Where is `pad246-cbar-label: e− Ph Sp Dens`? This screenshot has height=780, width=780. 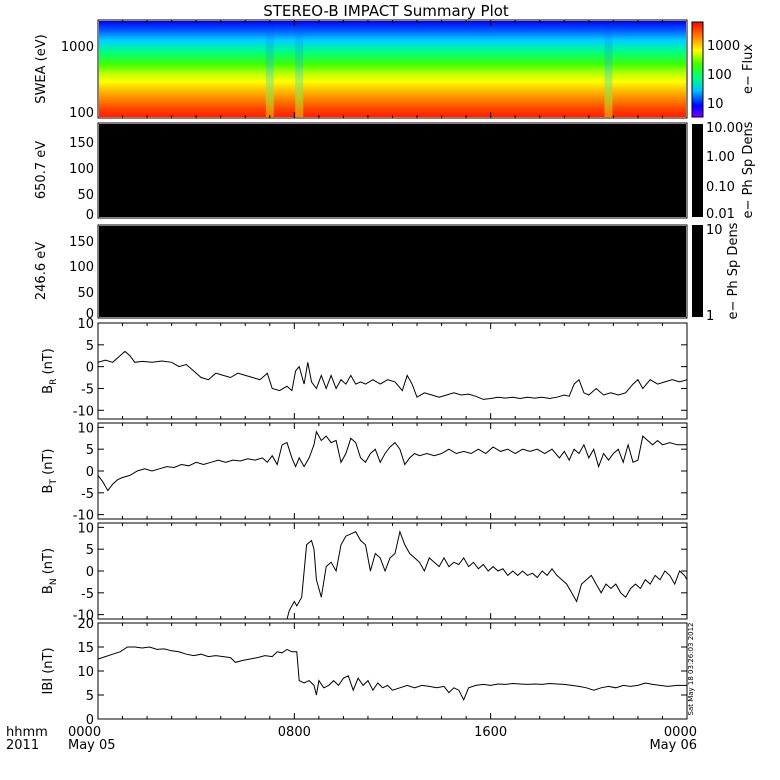
pad246-cbar-label: e− Ph Sp Dens is located at coordinates (733, 270).